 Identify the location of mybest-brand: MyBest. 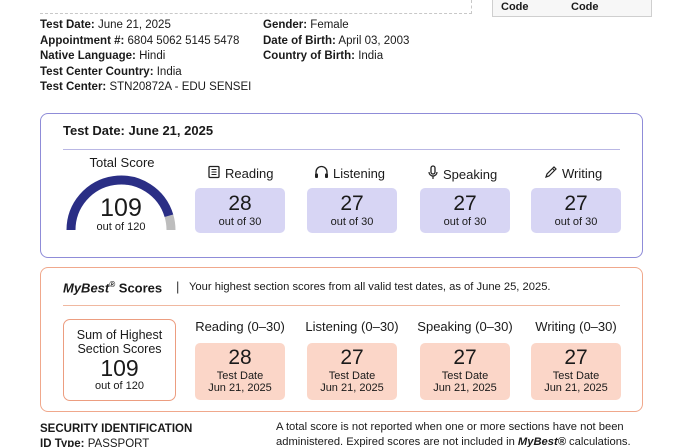
(86, 288).